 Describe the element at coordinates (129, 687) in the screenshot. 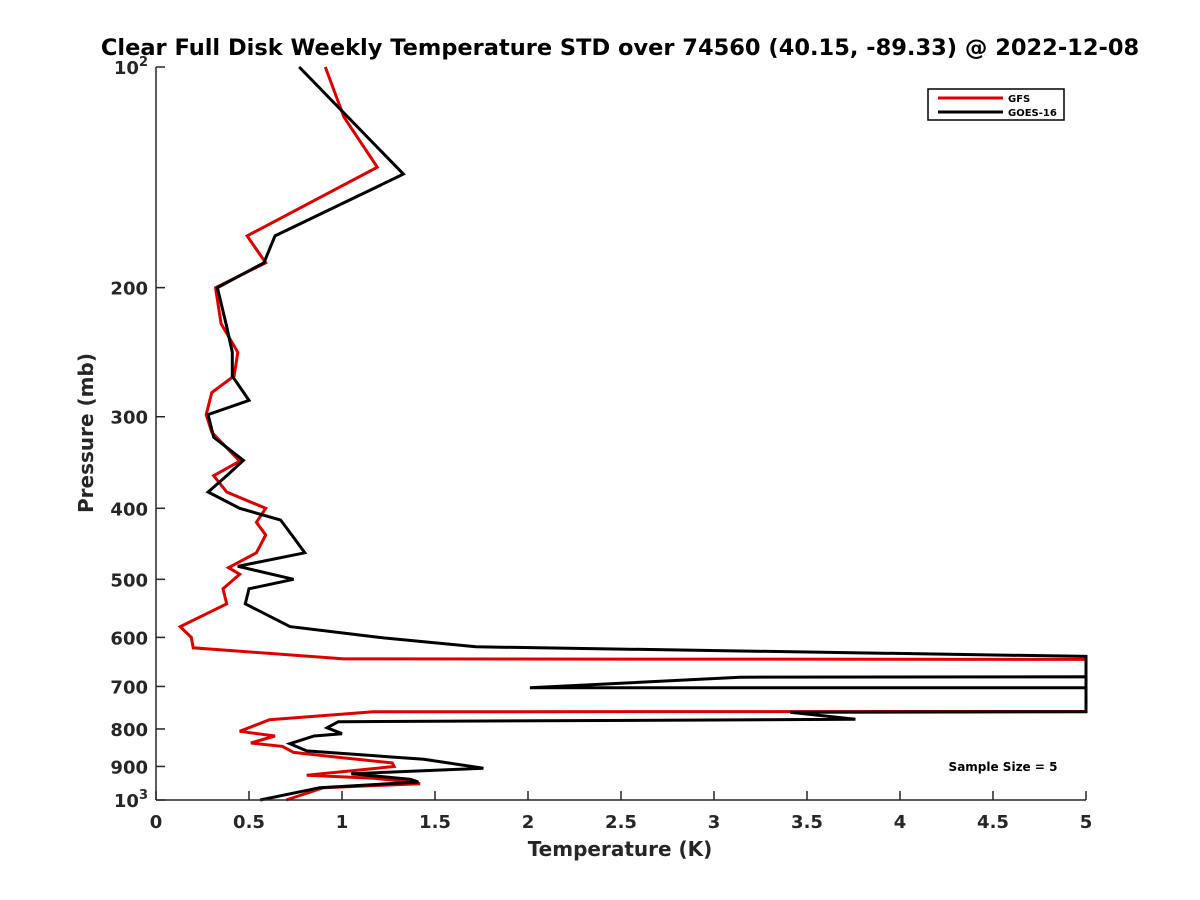

I see `y-tick-label: 700` at that location.